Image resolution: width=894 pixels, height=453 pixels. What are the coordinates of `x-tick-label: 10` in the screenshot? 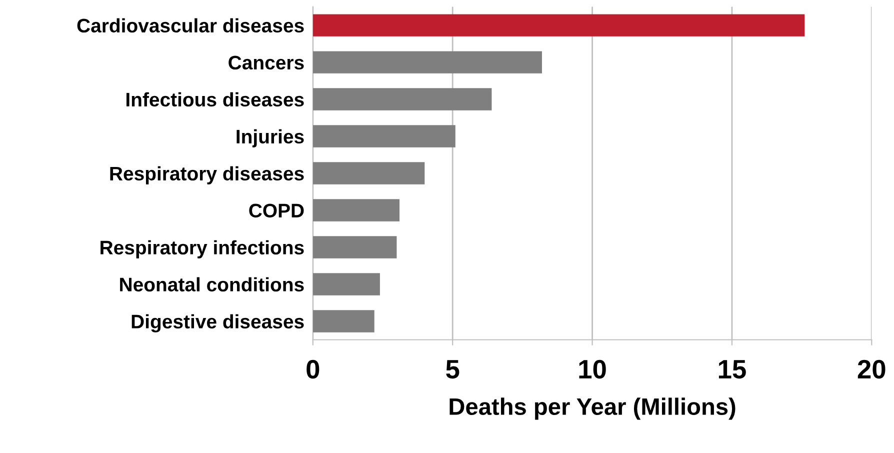 It's located at (592, 369).